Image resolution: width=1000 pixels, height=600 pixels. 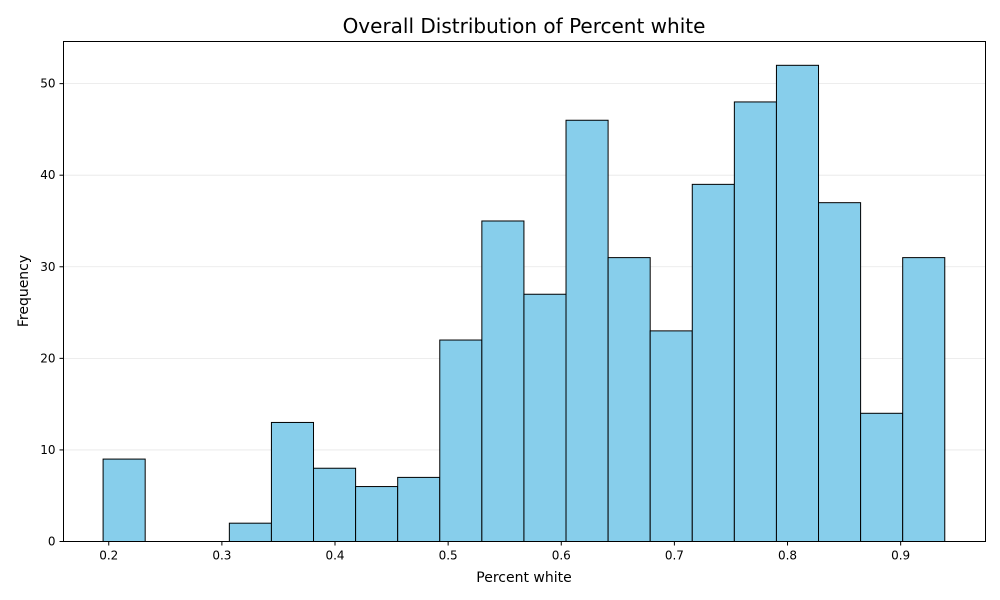 What do you see at coordinates (787, 556) in the screenshot?
I see `x-tick-label: 0.8` at bounding box center [787, 556].